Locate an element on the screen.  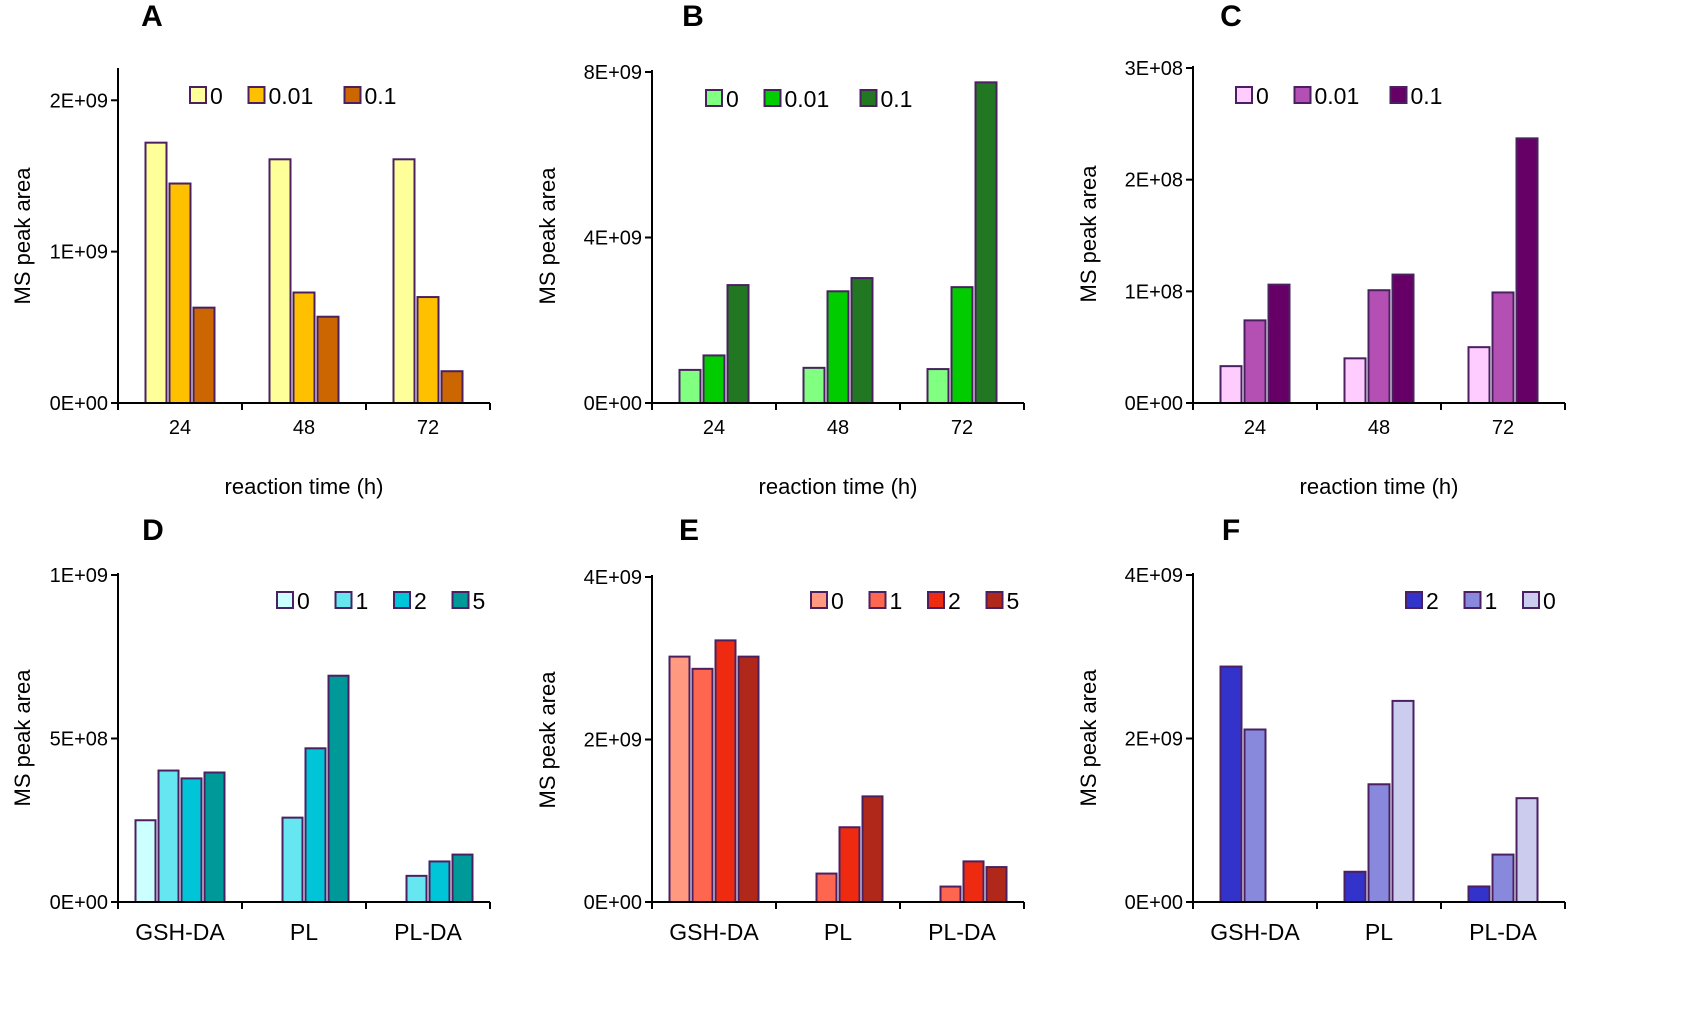
panel-letter: F is located at coordinates (1231, 530).